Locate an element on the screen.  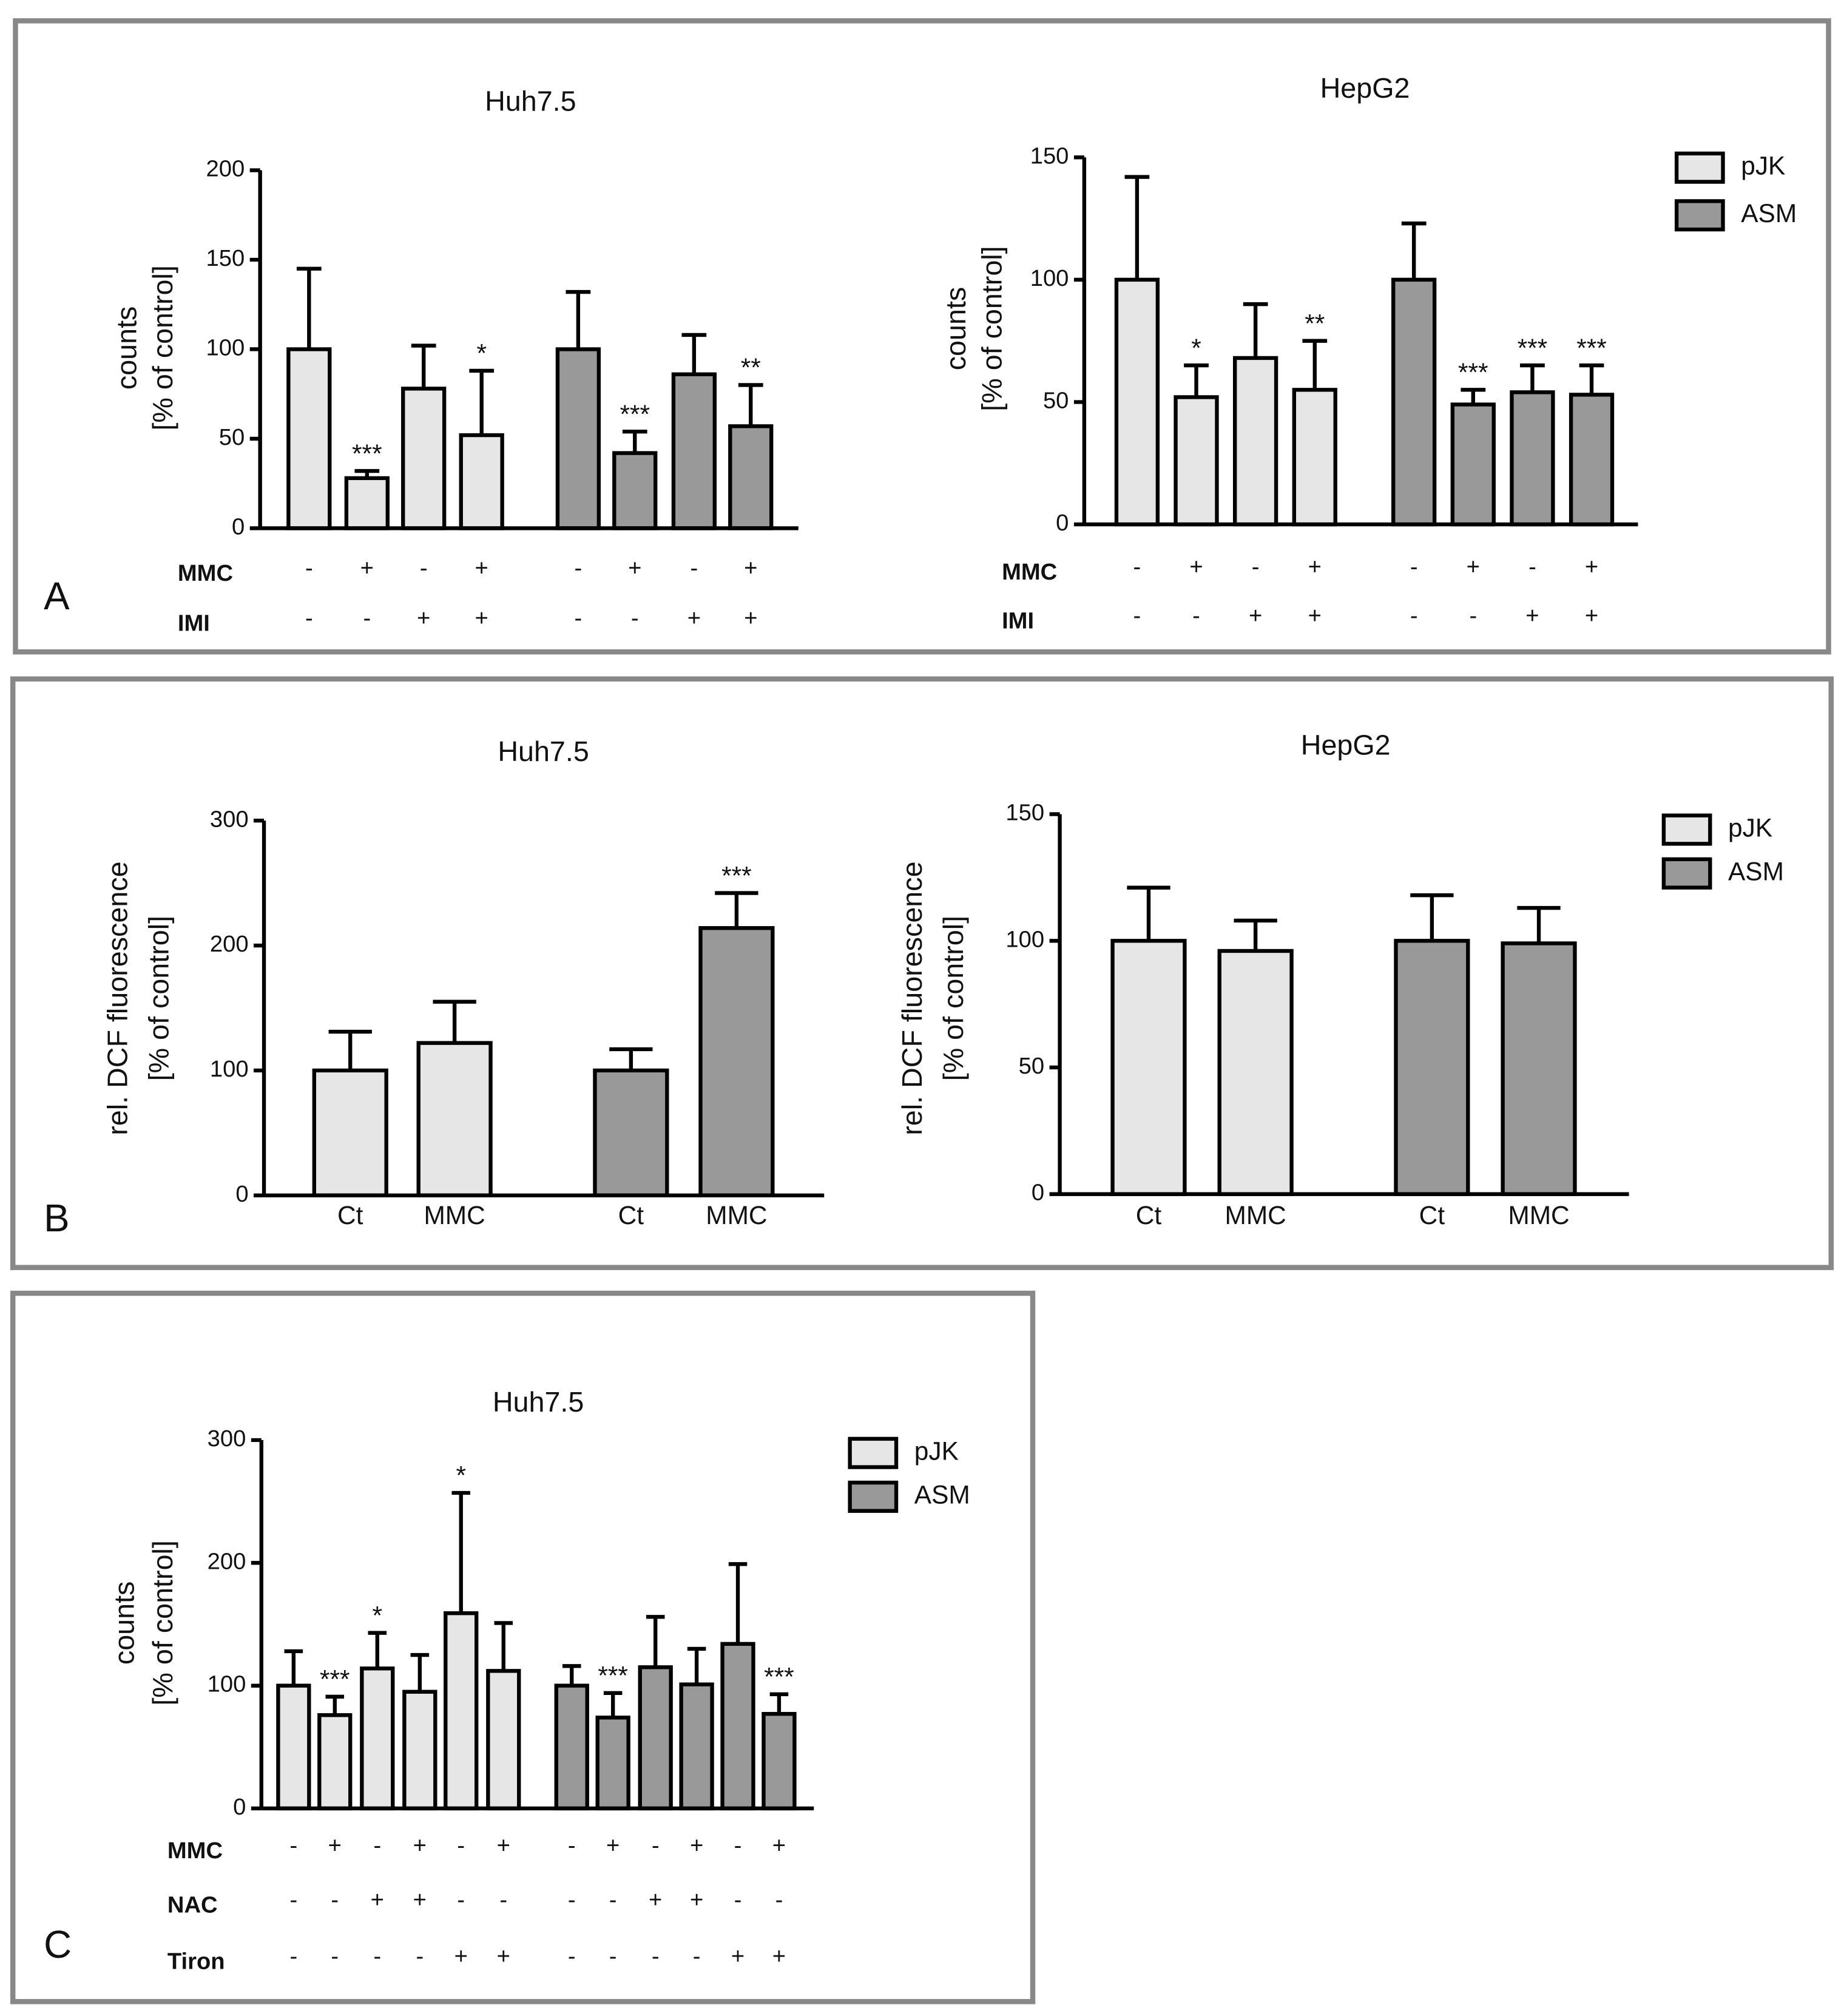
panel-letter: A is located at coordinates (57, 596).